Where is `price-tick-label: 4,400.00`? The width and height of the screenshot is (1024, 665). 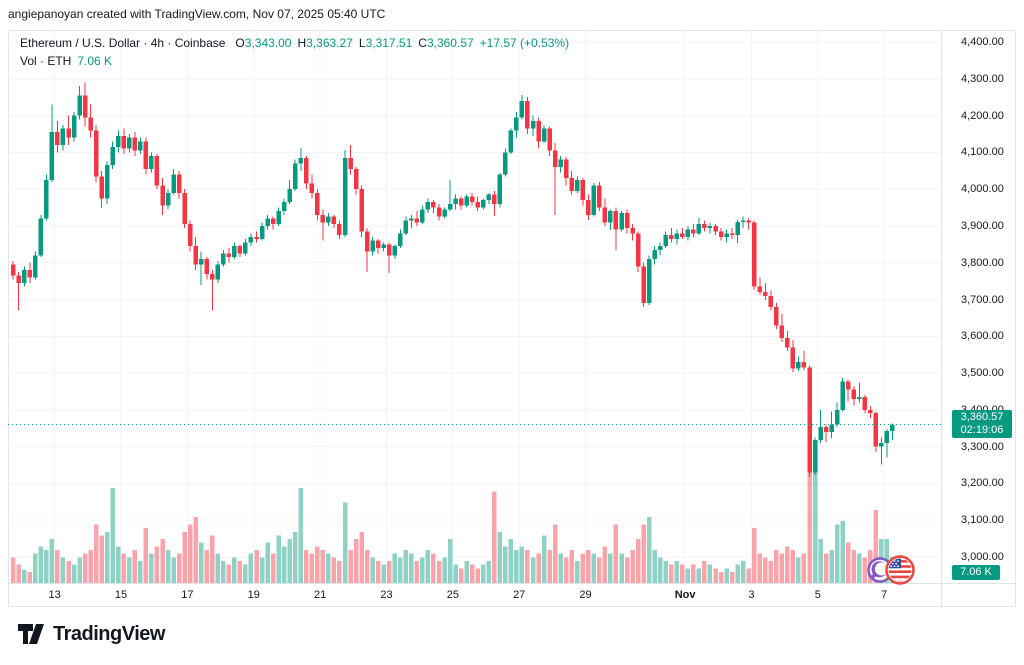 price-tick-label: 4,400.00 is located at coordinates (982, 42).